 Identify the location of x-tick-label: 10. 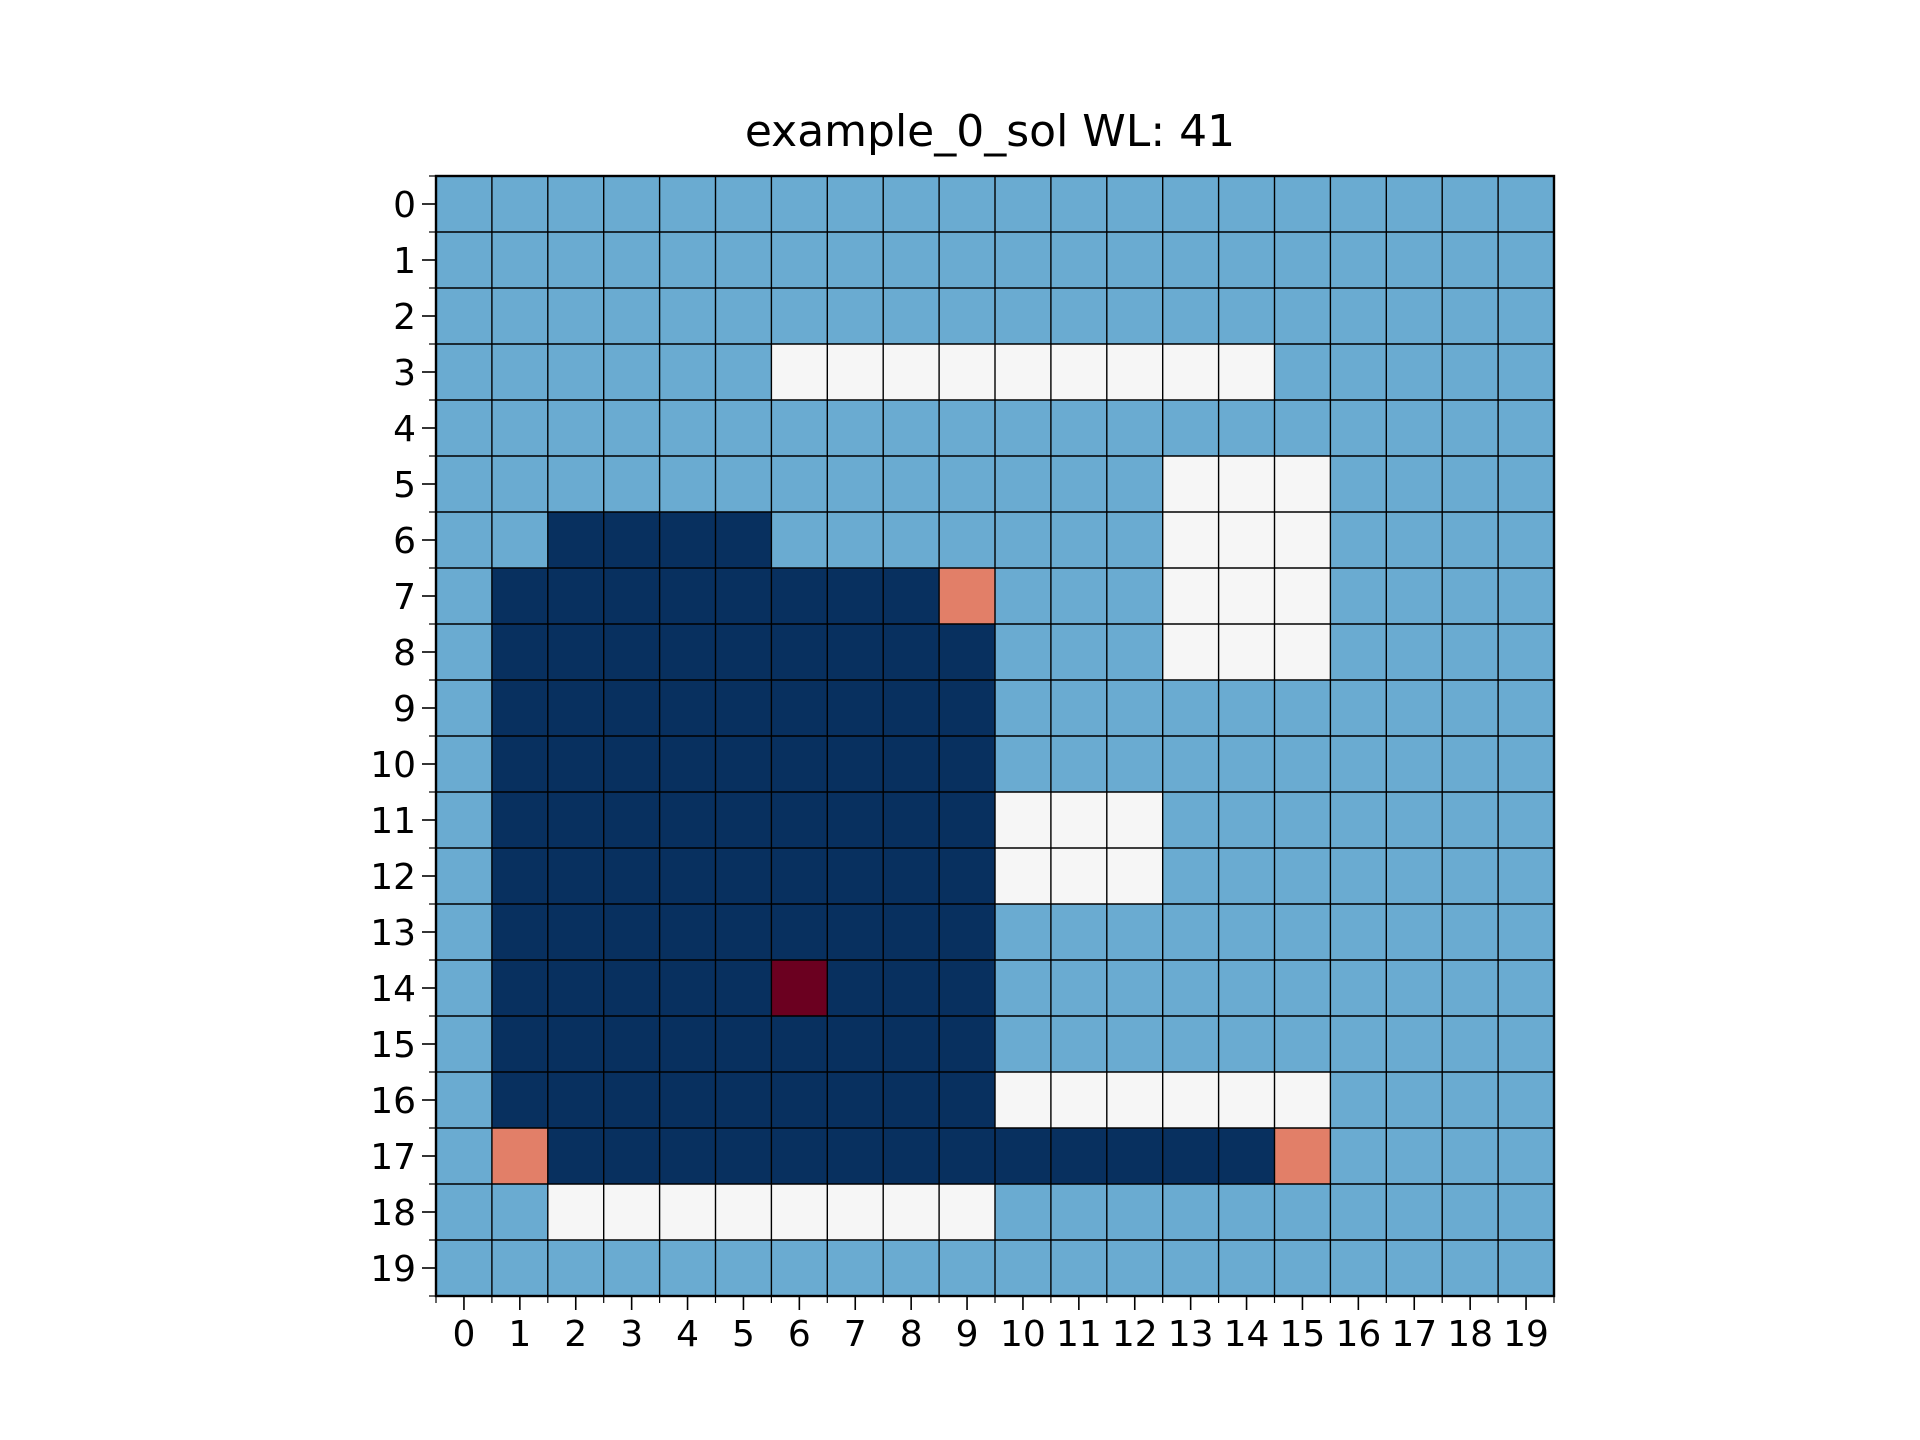
(1023, 1334).